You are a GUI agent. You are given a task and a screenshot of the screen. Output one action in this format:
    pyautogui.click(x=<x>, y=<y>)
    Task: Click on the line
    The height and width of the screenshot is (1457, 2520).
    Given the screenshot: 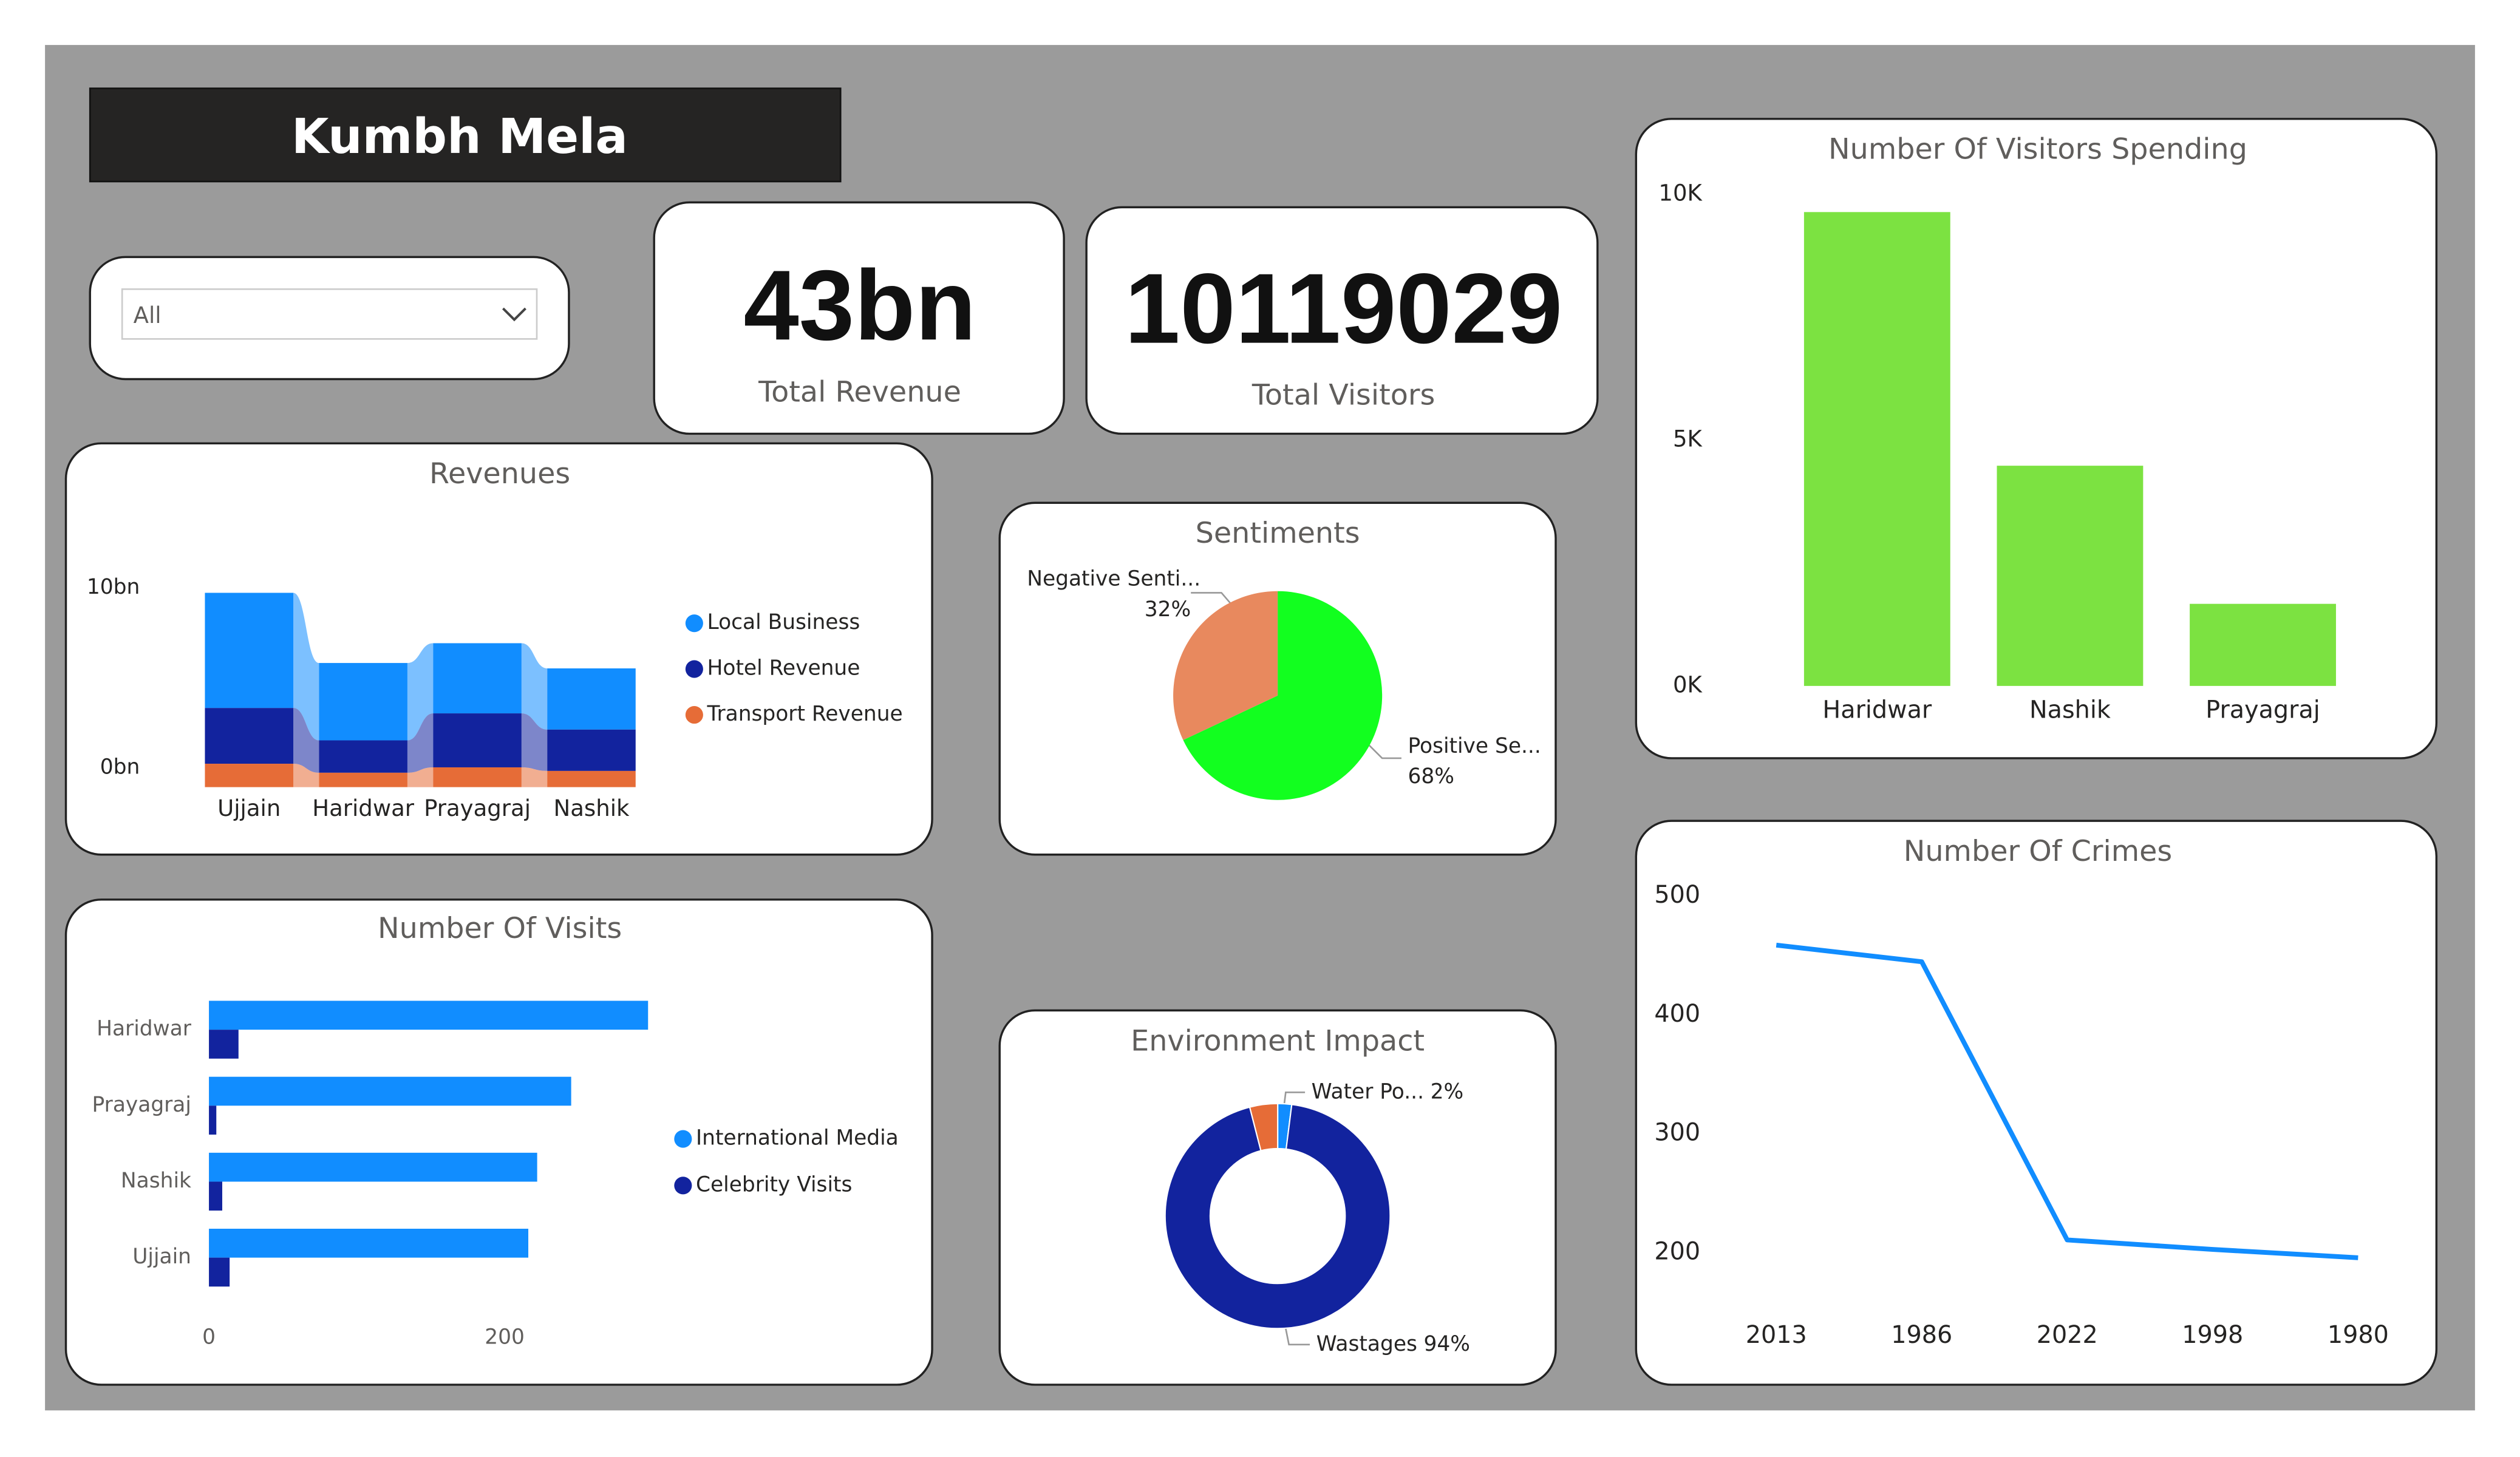 What is the action you would take?
    pyautogui.click(x=2067, y=1101)
    